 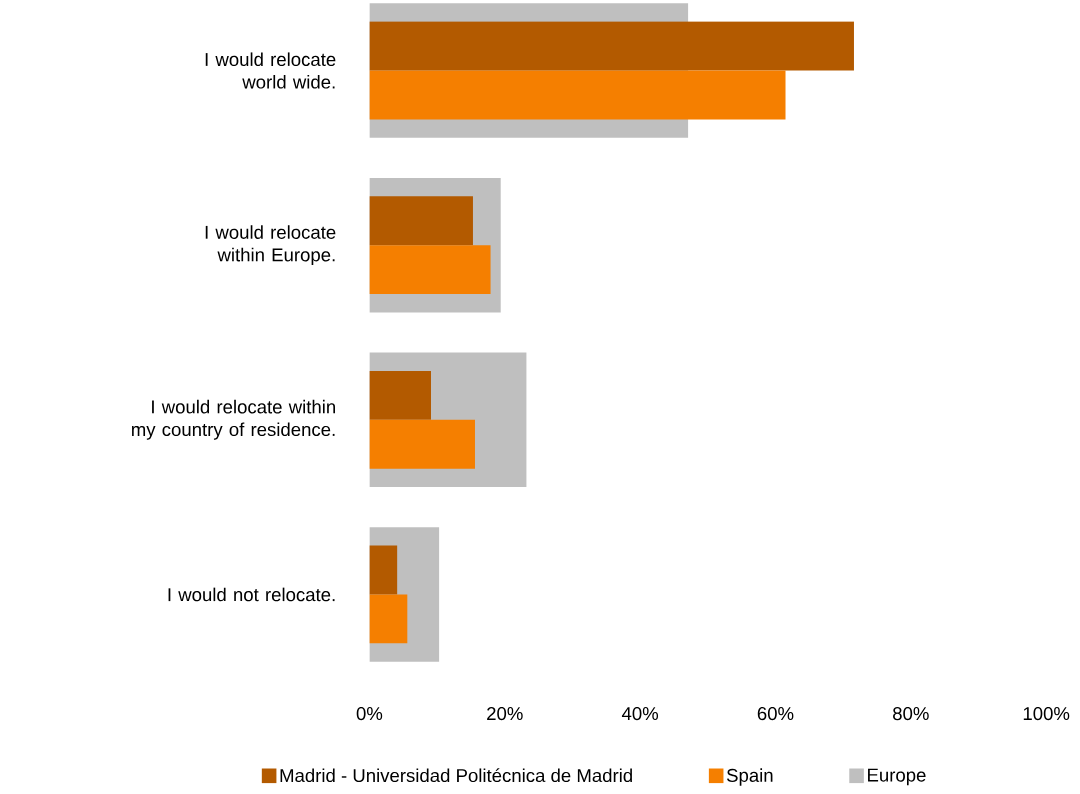 I want to click on x-tick-label: 20%, so click(x=505, y=713).